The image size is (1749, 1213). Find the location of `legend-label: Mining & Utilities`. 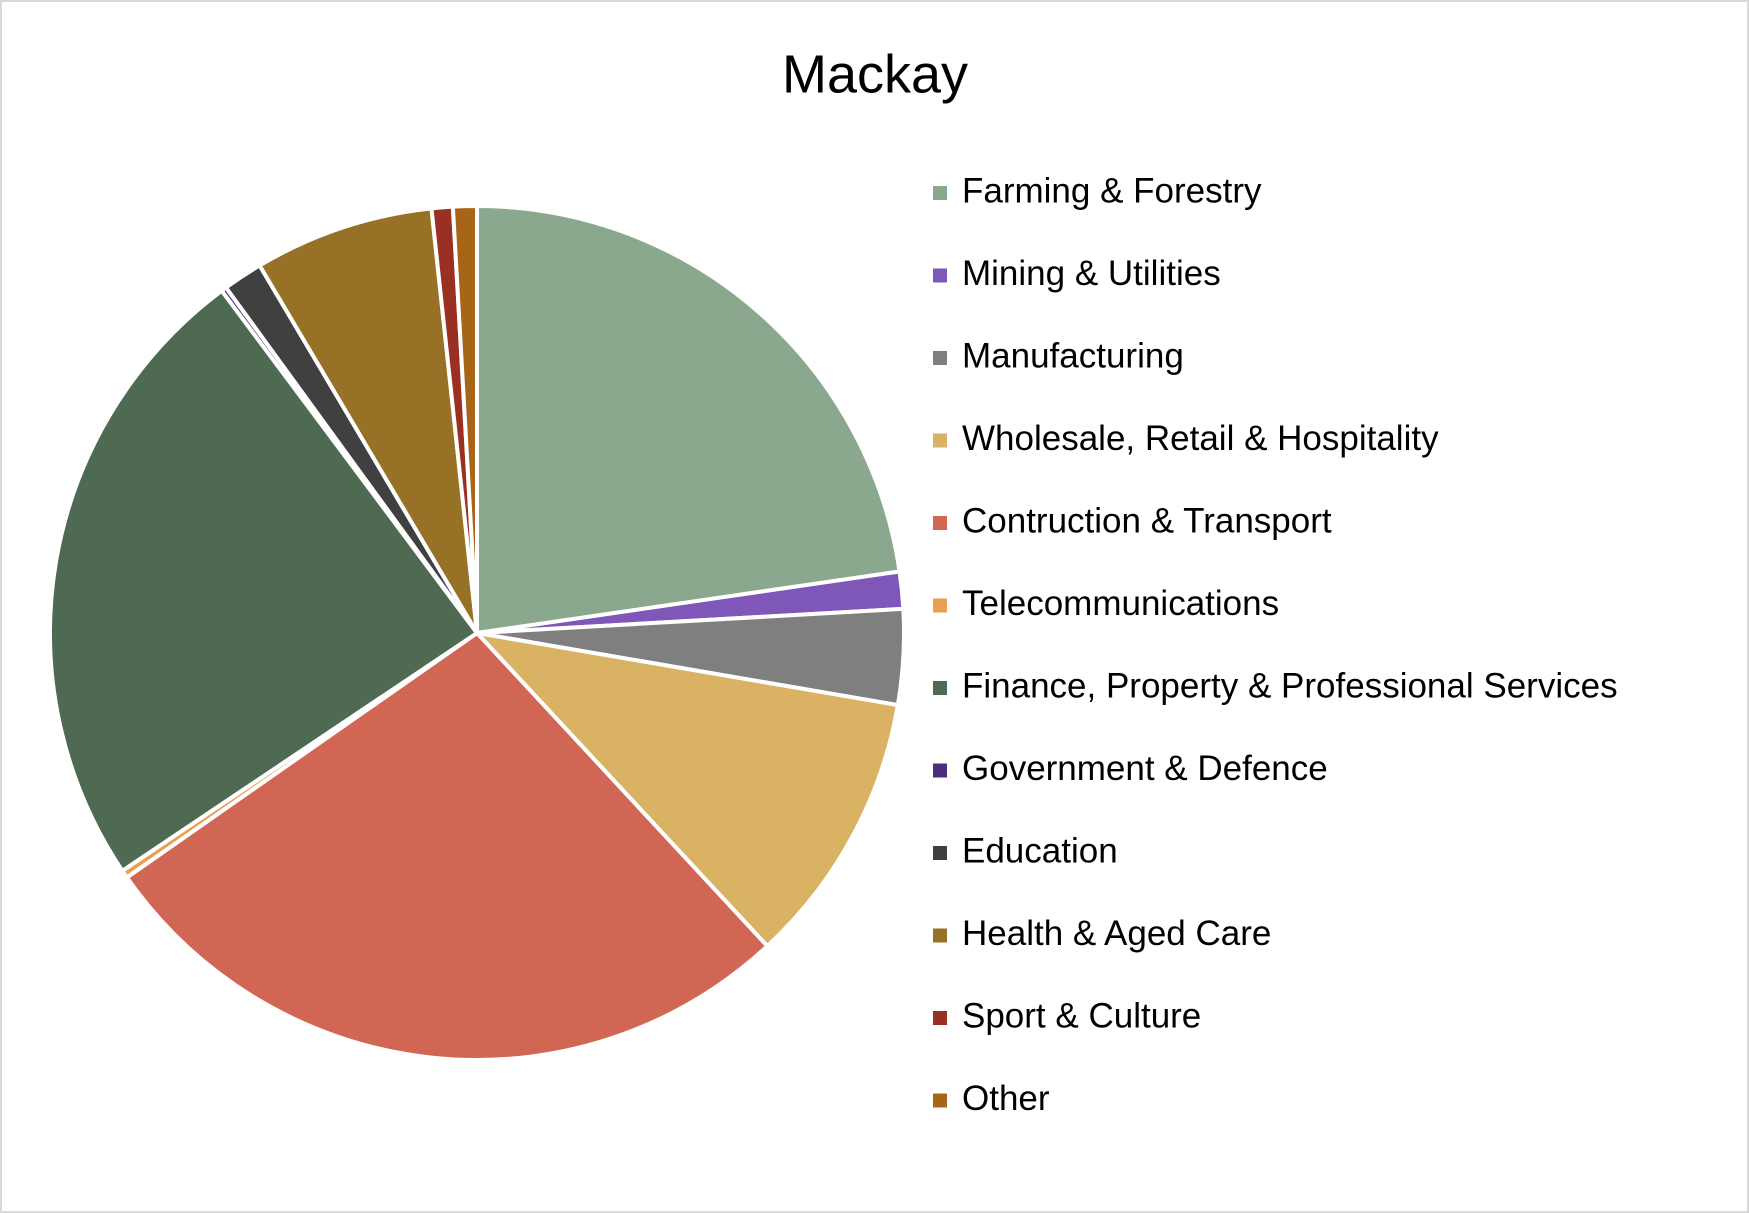

legend-label: Mining & Utilities is located at coordinates (1091, 273).